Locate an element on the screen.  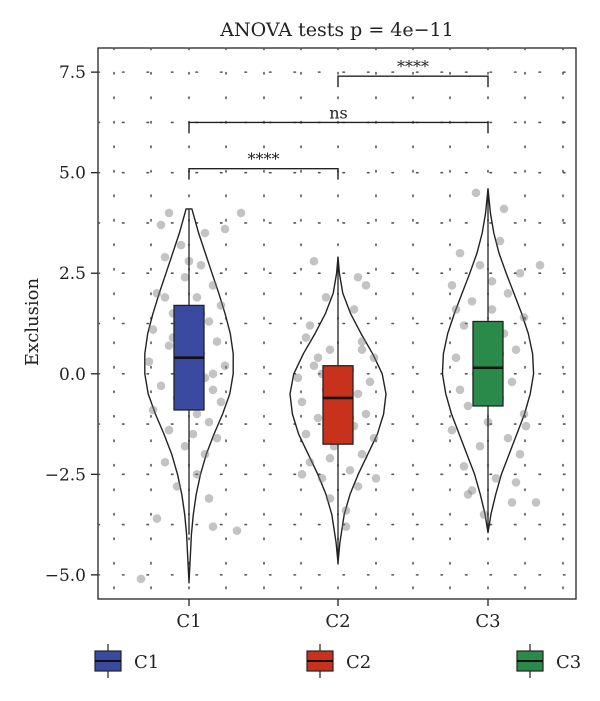
legend-label: C2 is located at coordinates (358, 662).